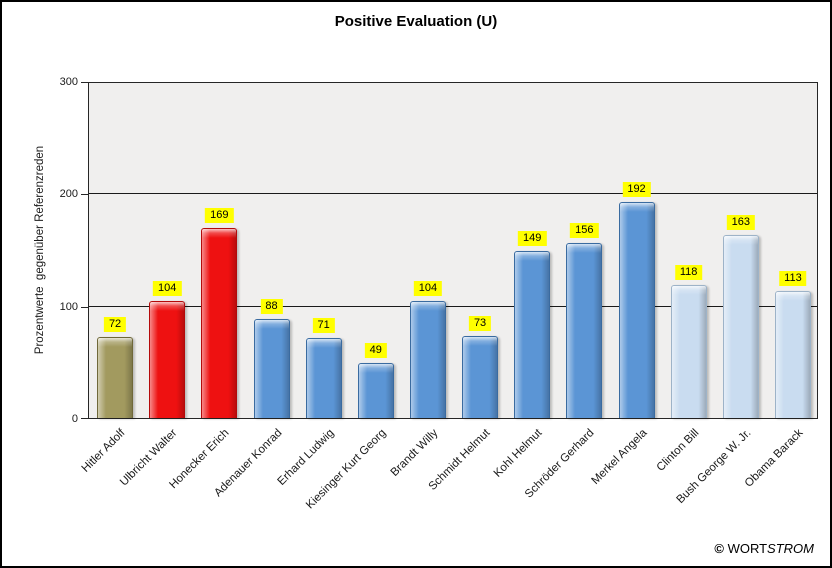 Image resolution: width=832 pixels, height=568 pixels. Describe the element at coordinates (747, 548) in the screenshot. I see `brand-name-regular: WORT` at that location.